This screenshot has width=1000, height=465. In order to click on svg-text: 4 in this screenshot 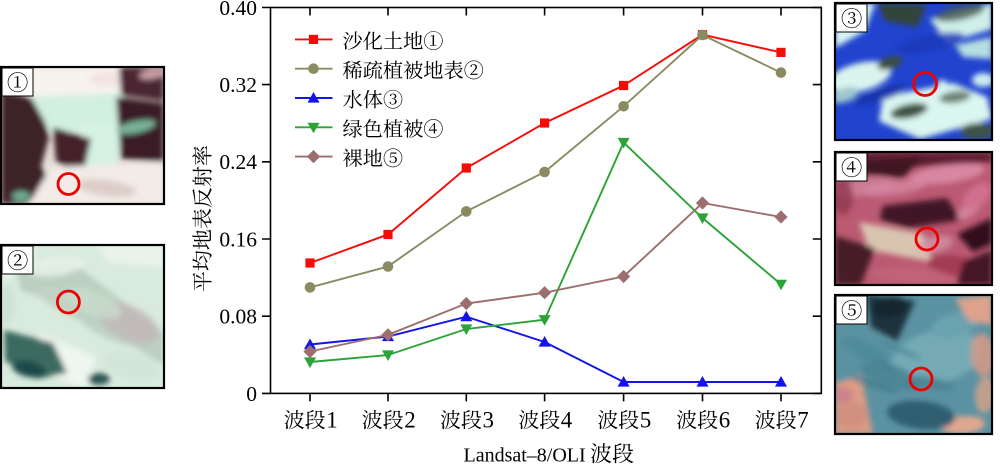, I will do `click(567, 420)`.